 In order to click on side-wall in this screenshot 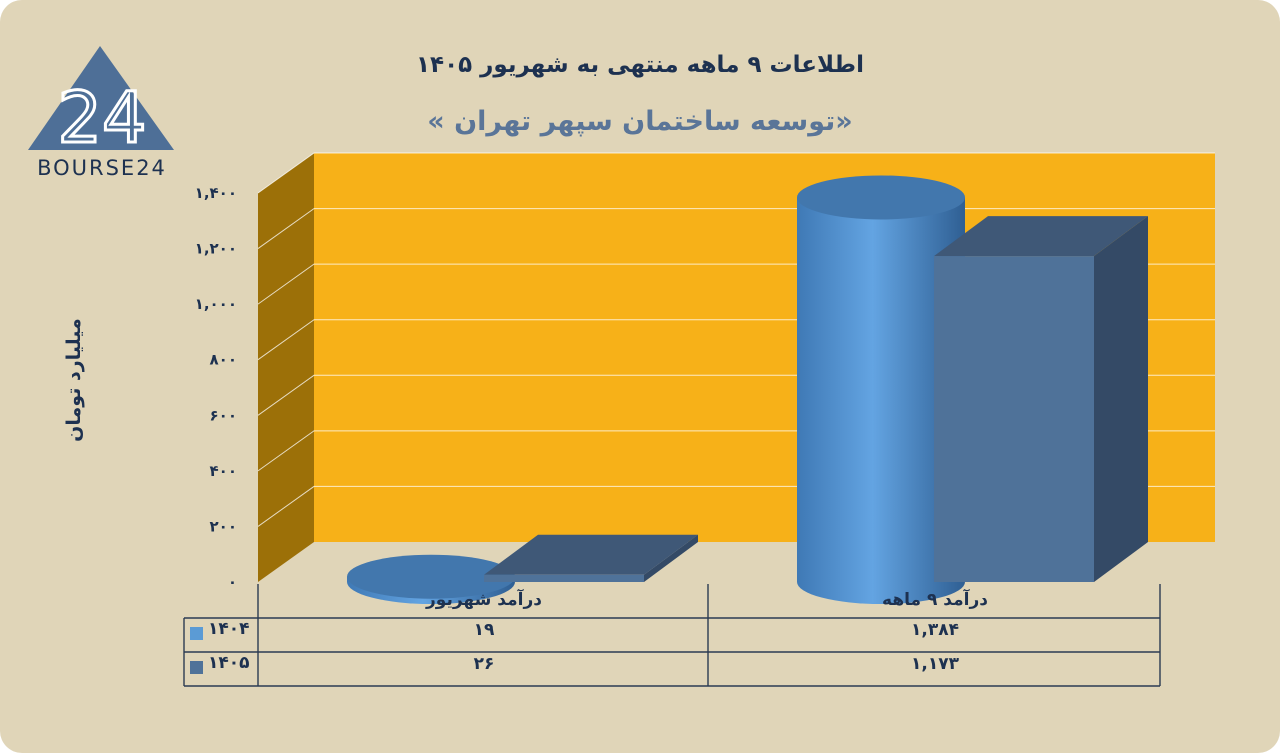, I will do `click(286, 367)`.